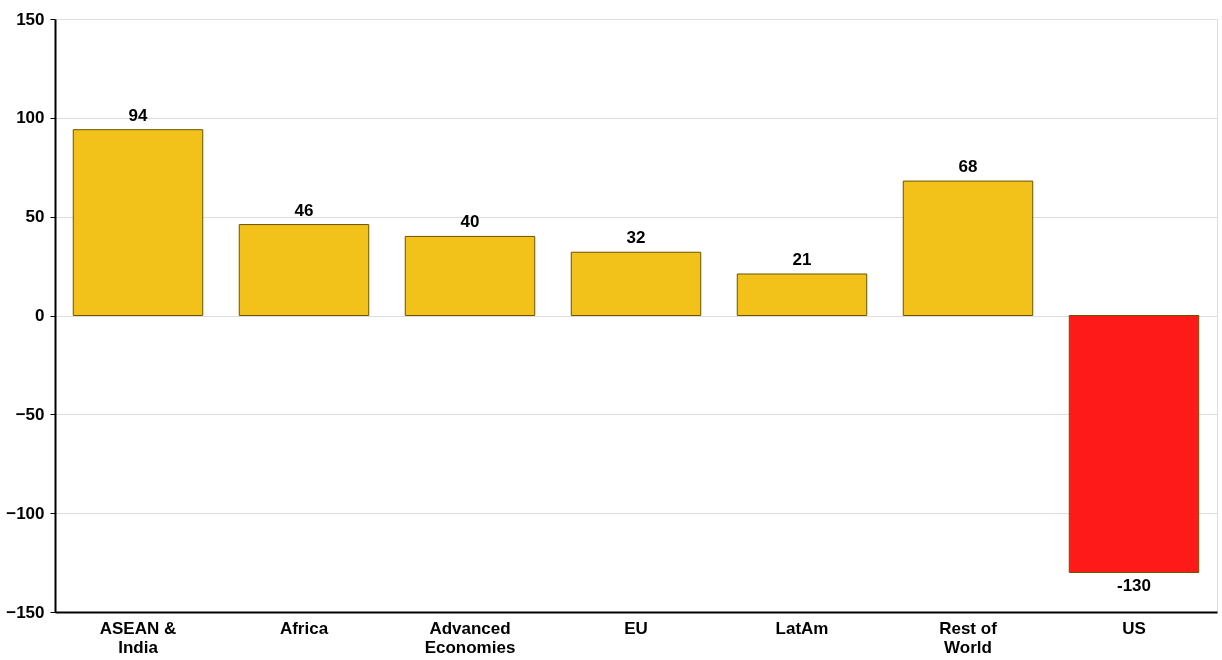 This screenshot has height=660, width=1222. What do you see at coordinates (470, 222) in the screenshot?
I see `data-label: 40` at bounding box center [470, 222].